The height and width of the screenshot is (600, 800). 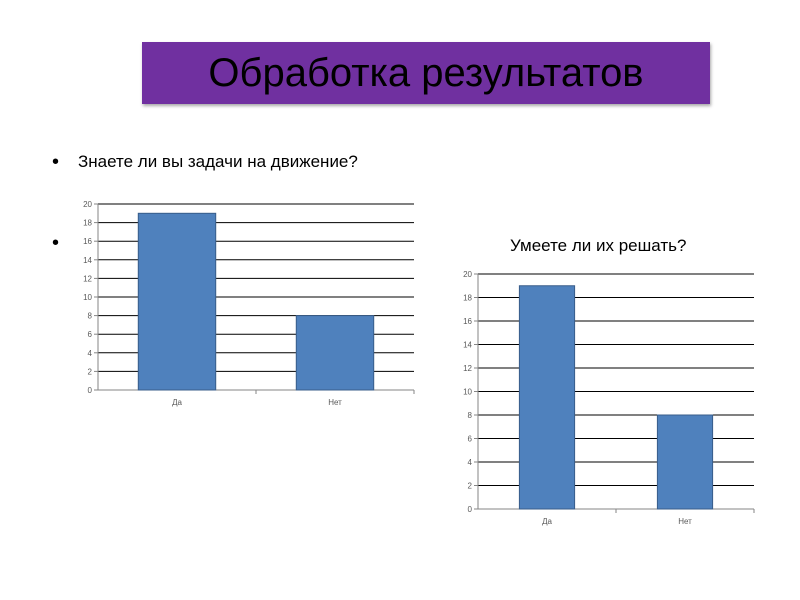 I want to click on chart-2-tick-label: 8, so click(x=470, y=415).